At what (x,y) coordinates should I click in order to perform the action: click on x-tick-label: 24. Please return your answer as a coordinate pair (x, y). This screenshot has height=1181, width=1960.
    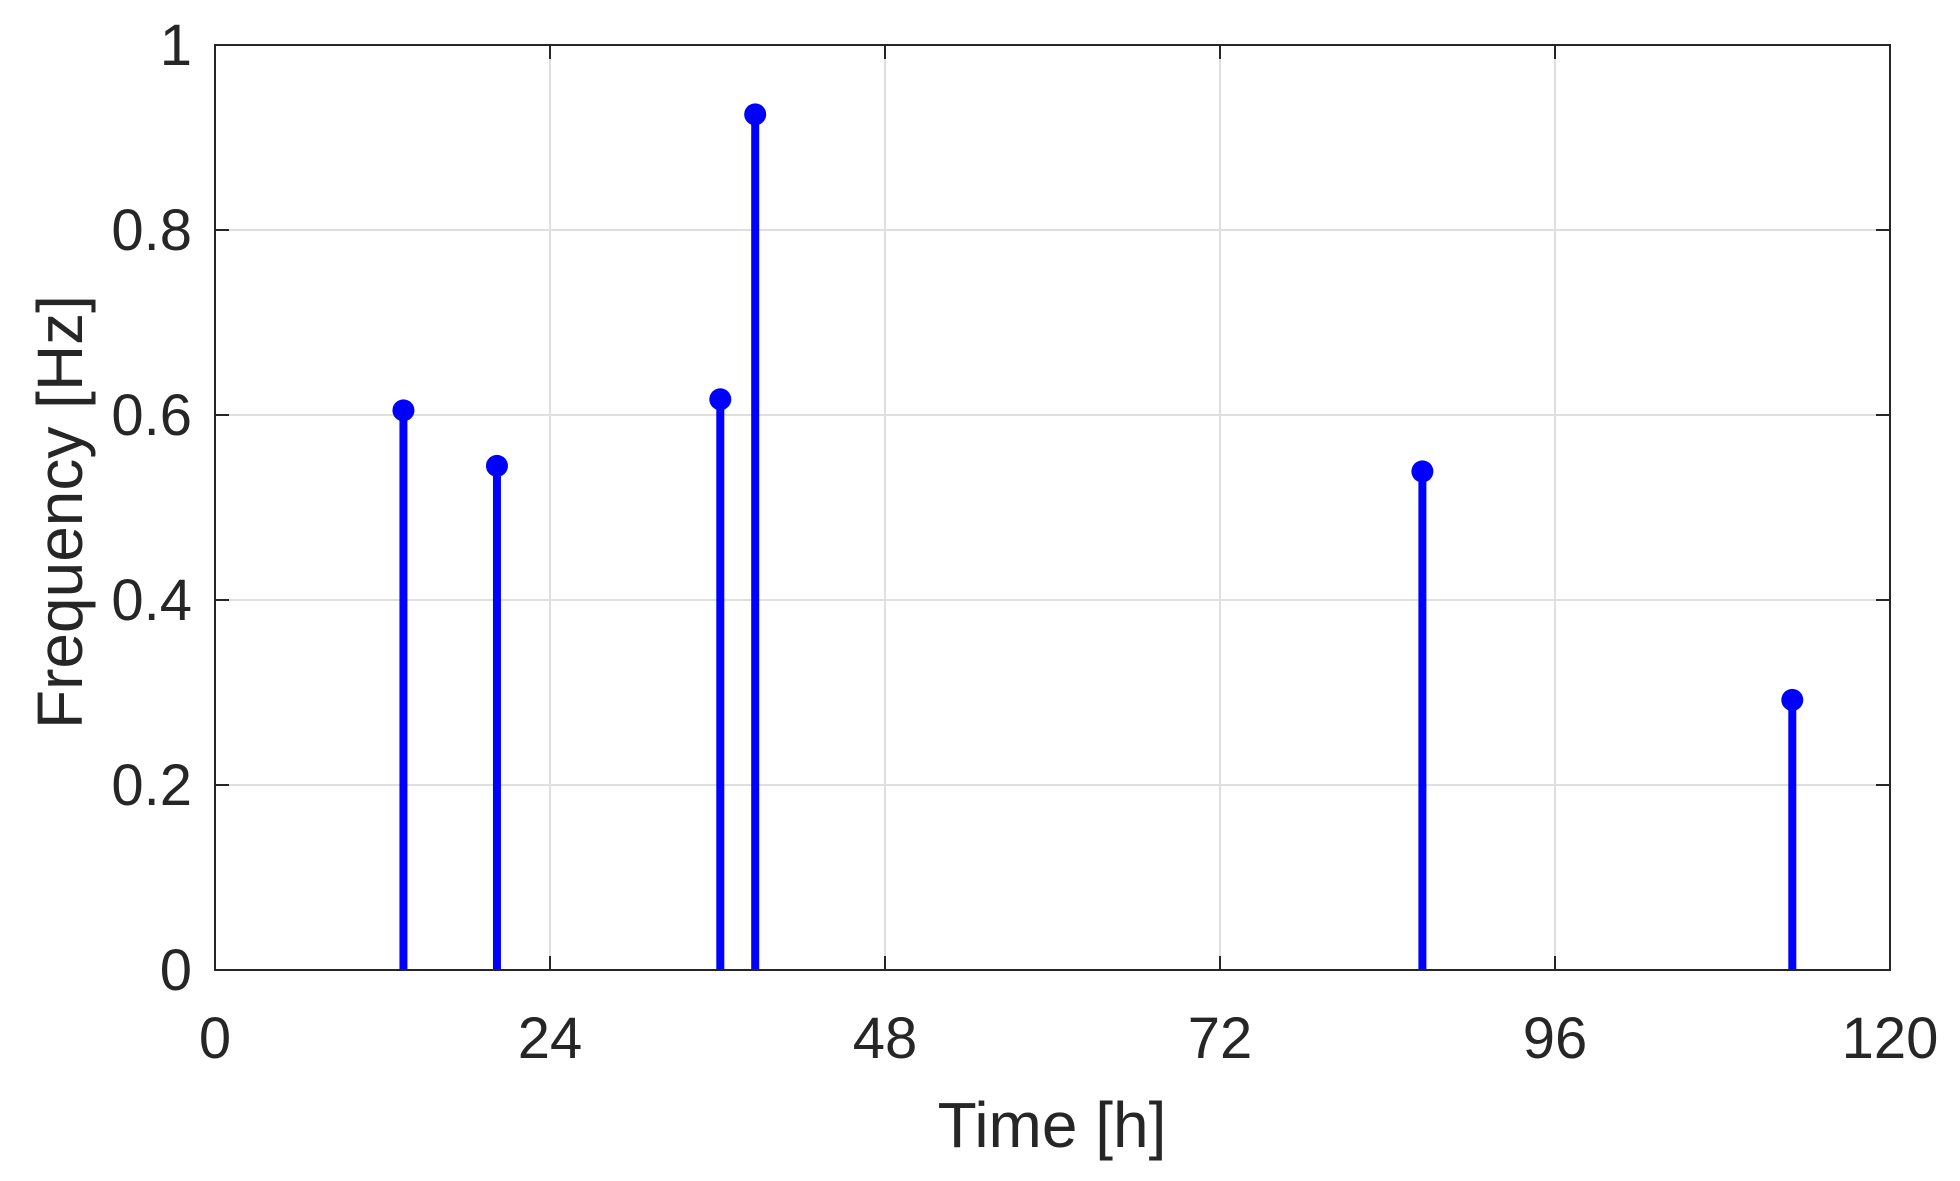
    Looking at the image, I should click on (550, 1038).